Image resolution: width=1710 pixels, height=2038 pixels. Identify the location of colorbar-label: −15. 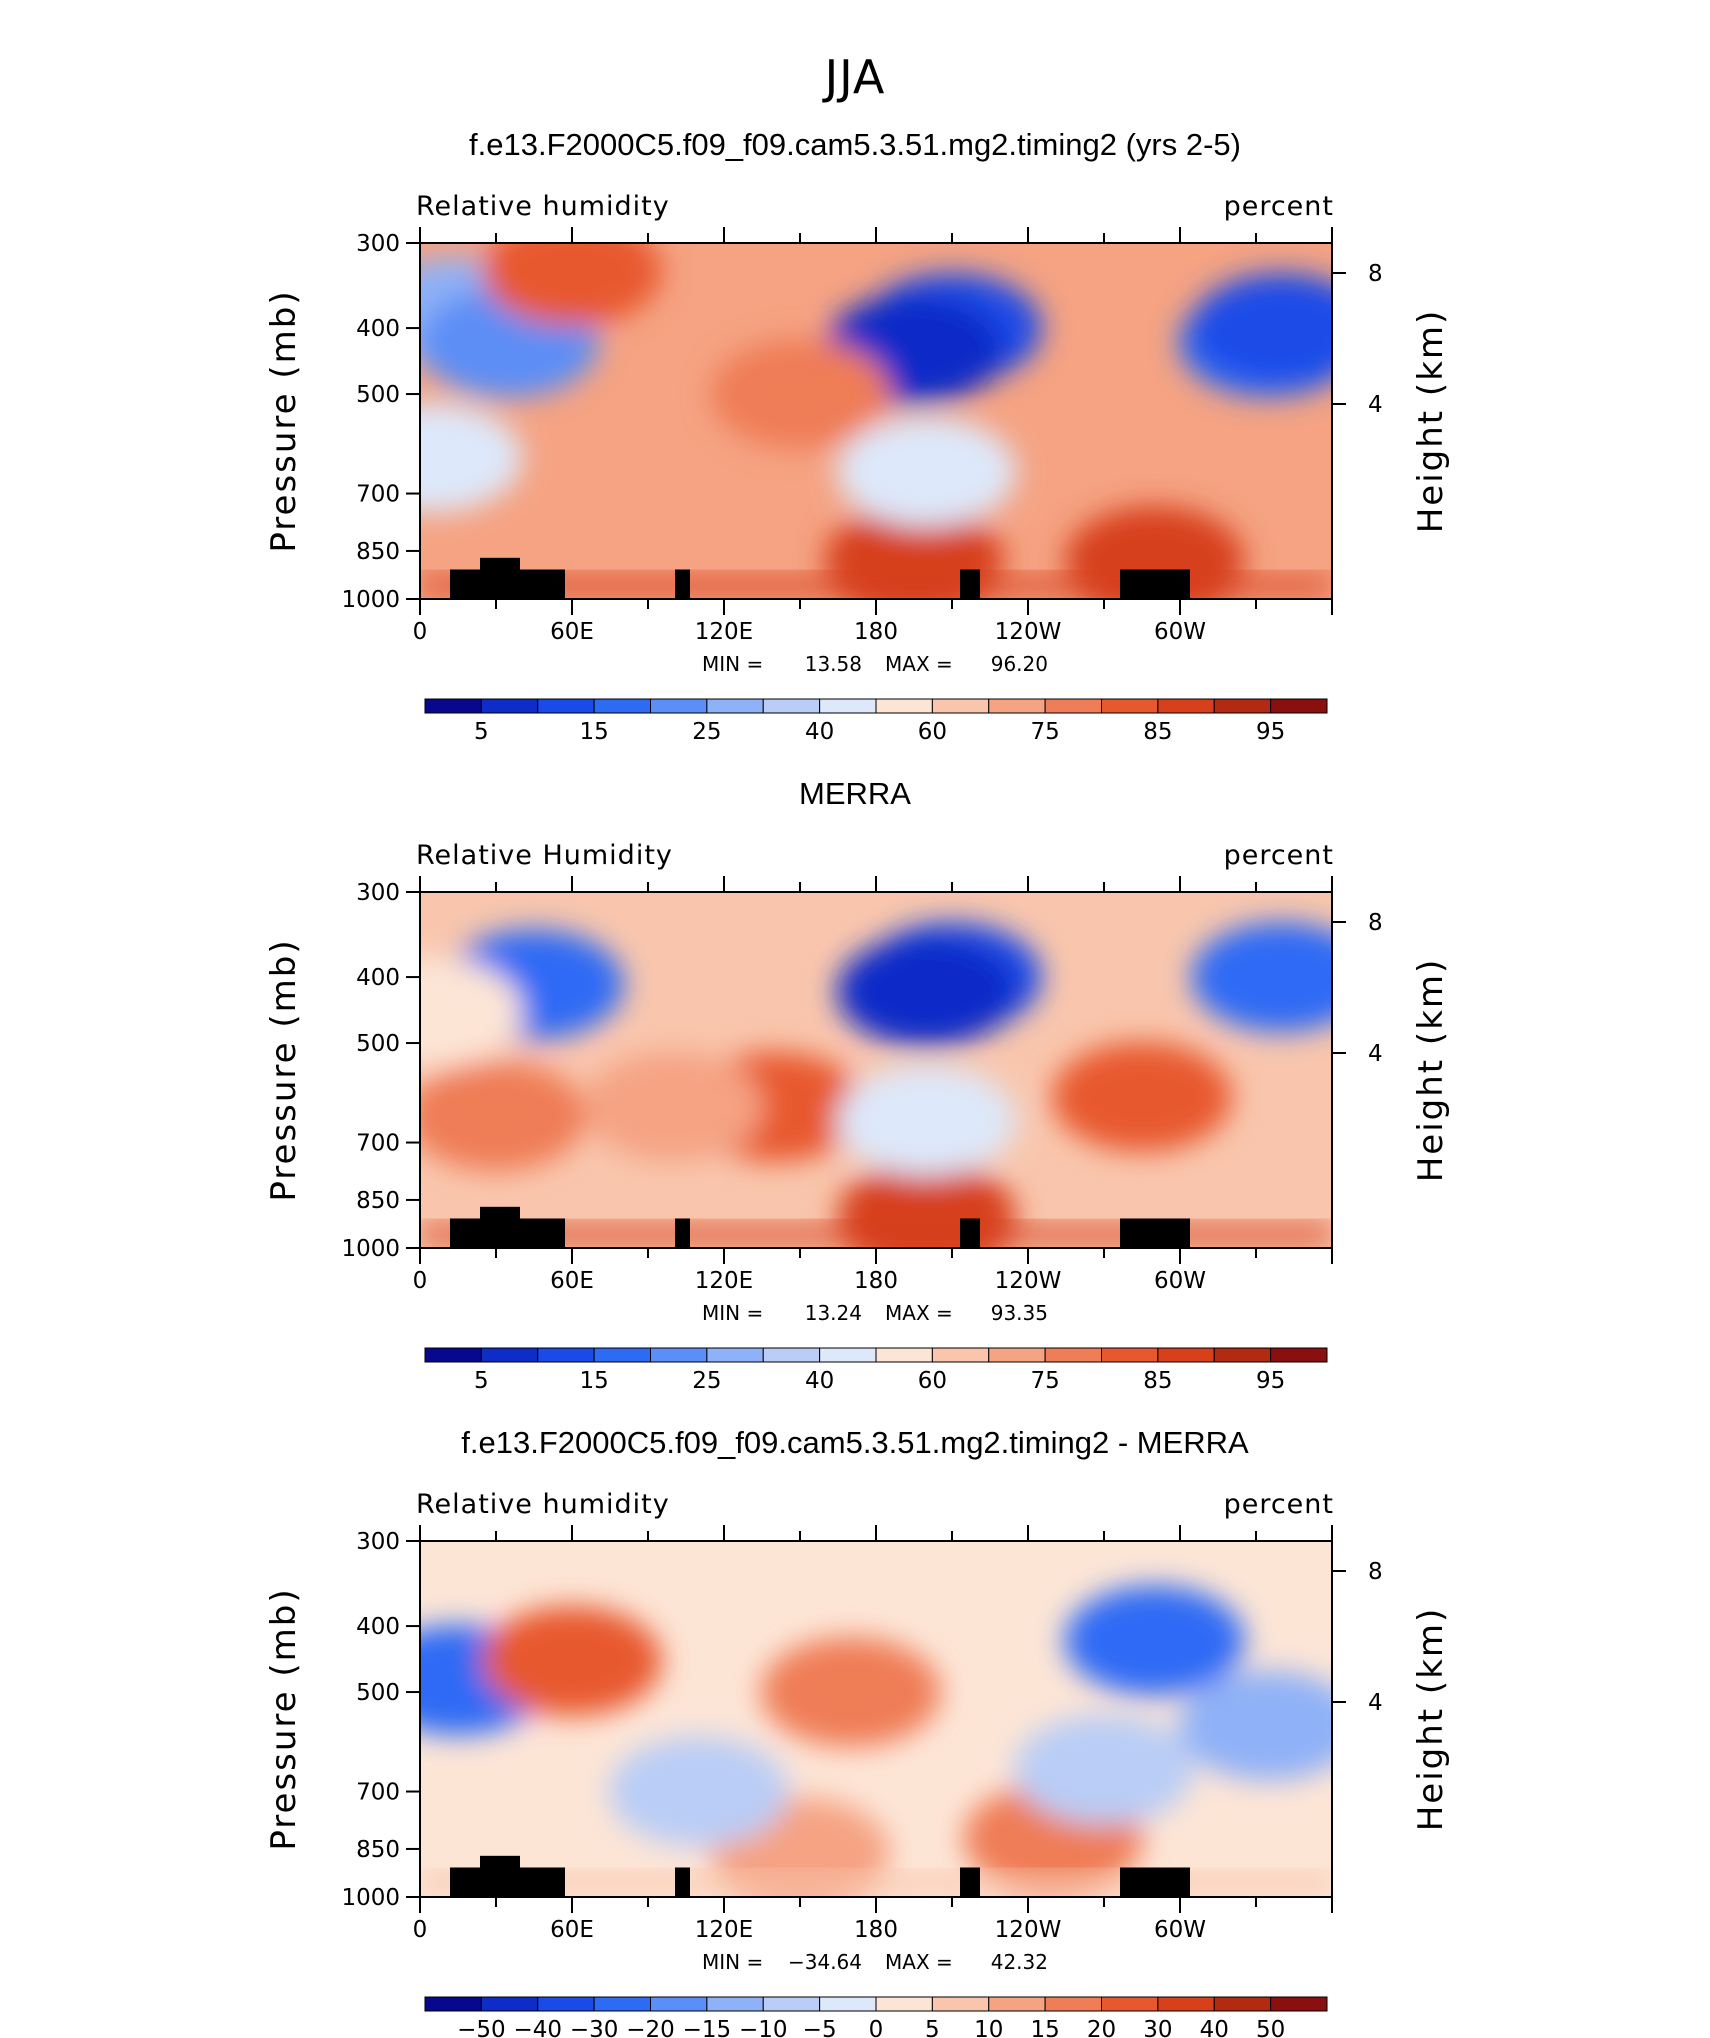
(707, 2027).